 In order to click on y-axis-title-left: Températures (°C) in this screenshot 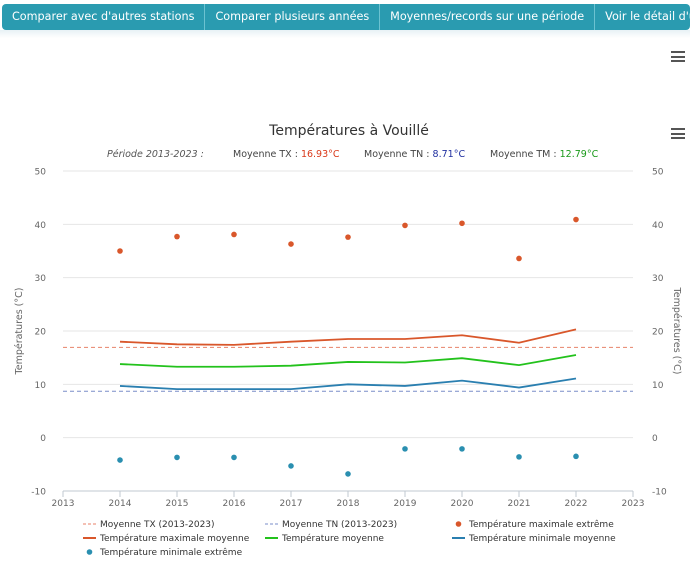, I will do `click(19, 332)`.